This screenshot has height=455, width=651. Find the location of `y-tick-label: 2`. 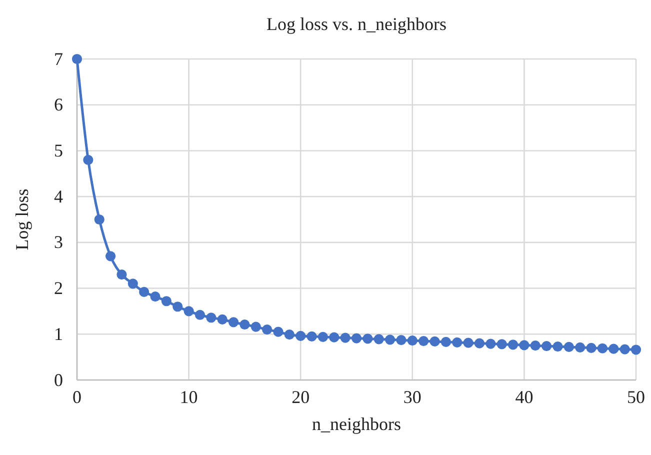

y-tick-label: 2 is located at coordinates (58, 288).